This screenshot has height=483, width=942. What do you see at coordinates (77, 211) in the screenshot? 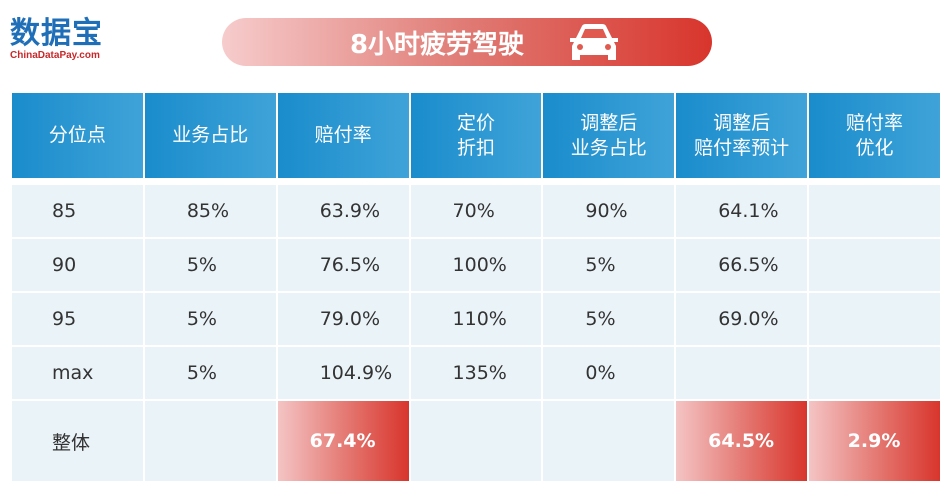
I see `table-cell: 85` at bounding box center [77, 211].